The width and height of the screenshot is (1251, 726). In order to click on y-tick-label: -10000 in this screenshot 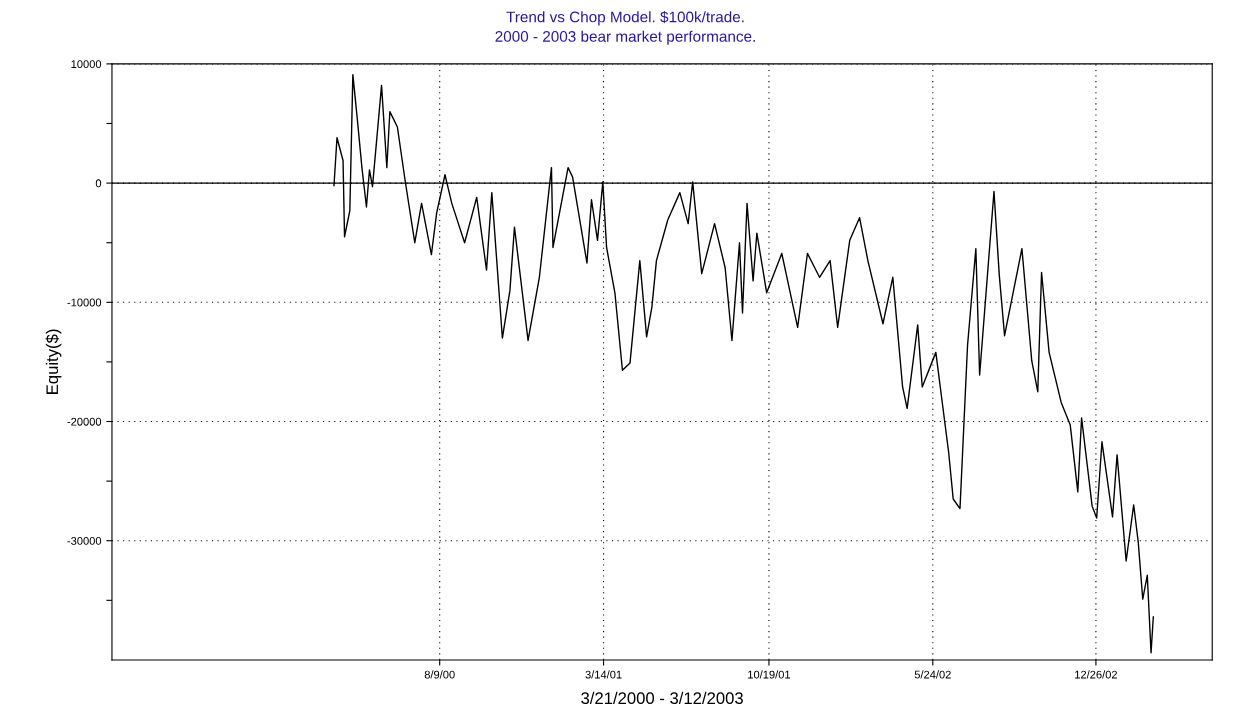, I will do `click(84, 302)`.